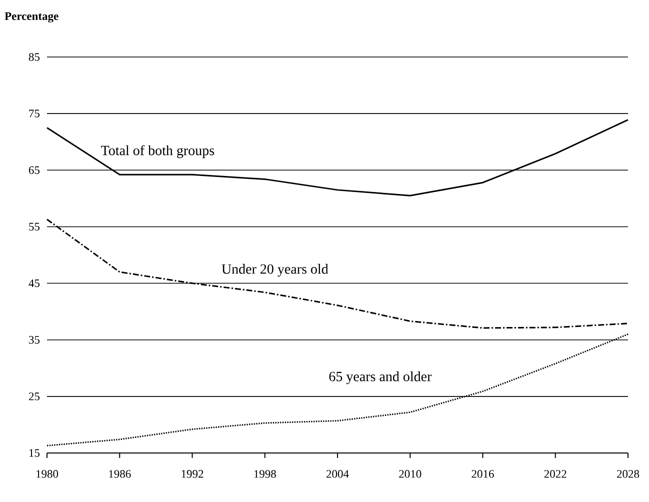  What do you see at coordinates (337, 474) in the screenshot?
I see `x-tick-label: 2004` at bounding box center [337, 474].